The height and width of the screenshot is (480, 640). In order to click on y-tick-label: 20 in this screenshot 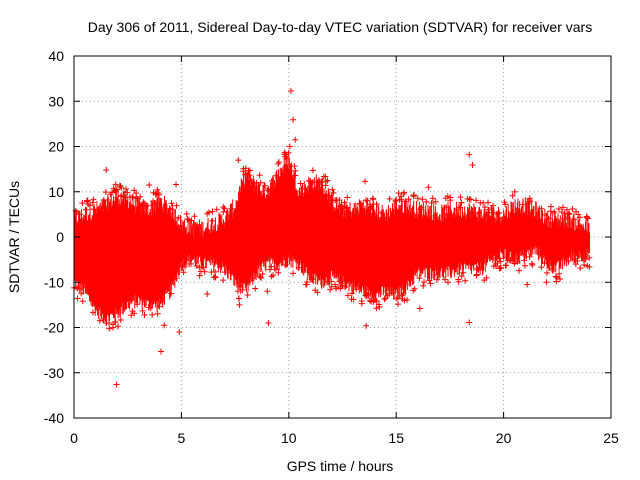, I will do `click(56, 147)`.